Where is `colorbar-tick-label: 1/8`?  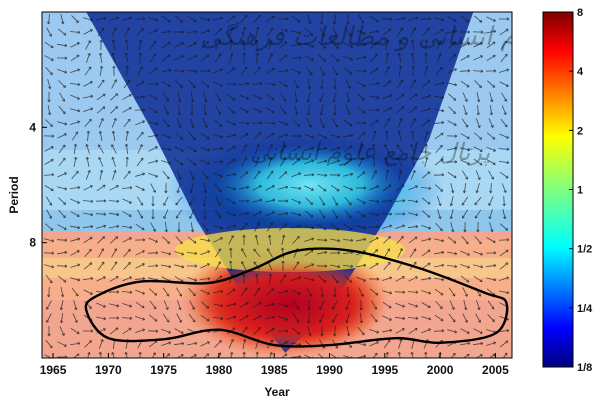
colorbar-tick-label: 1/8 is located at coordinates (584, 368).